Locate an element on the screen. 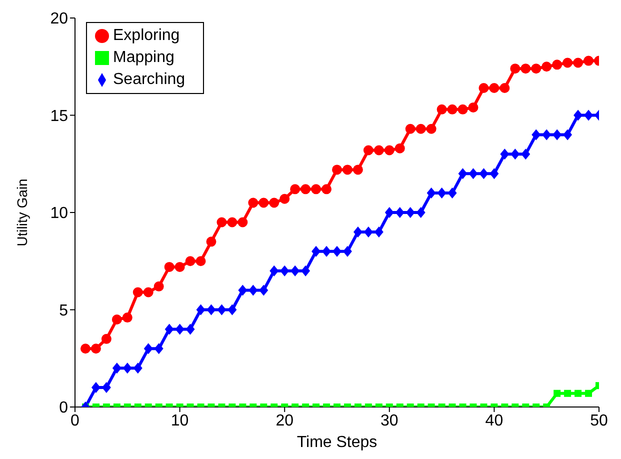  x-tick-label: 30 is located at coordinates (389, 421).